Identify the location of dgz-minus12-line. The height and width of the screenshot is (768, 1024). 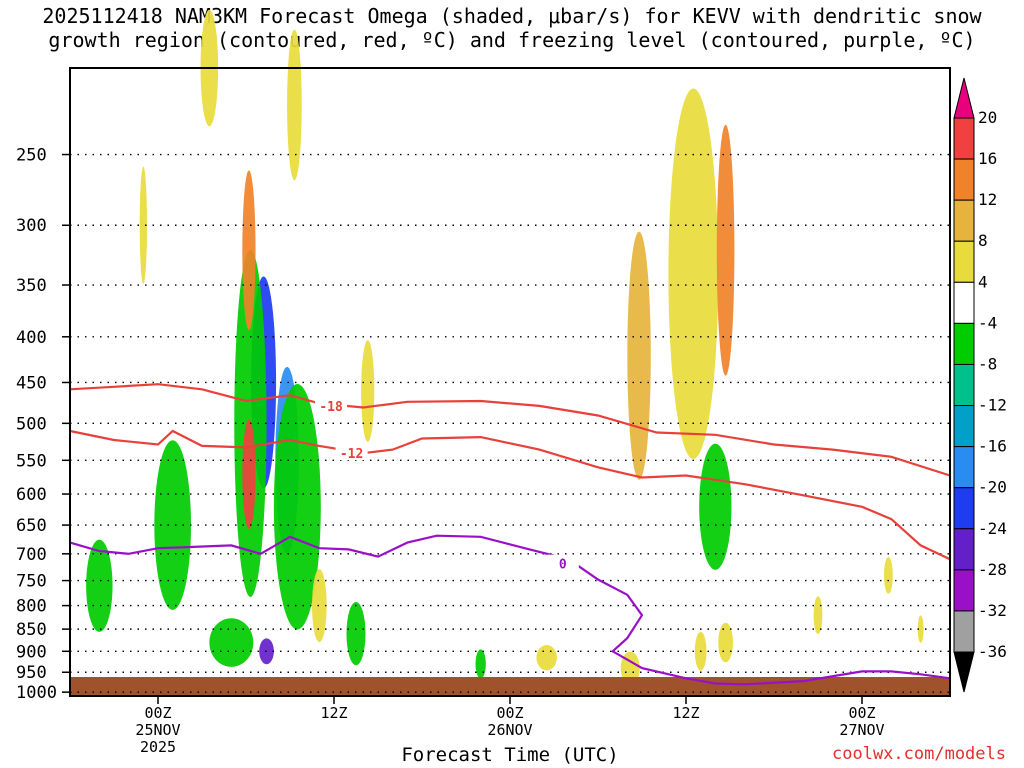
(510, 495).